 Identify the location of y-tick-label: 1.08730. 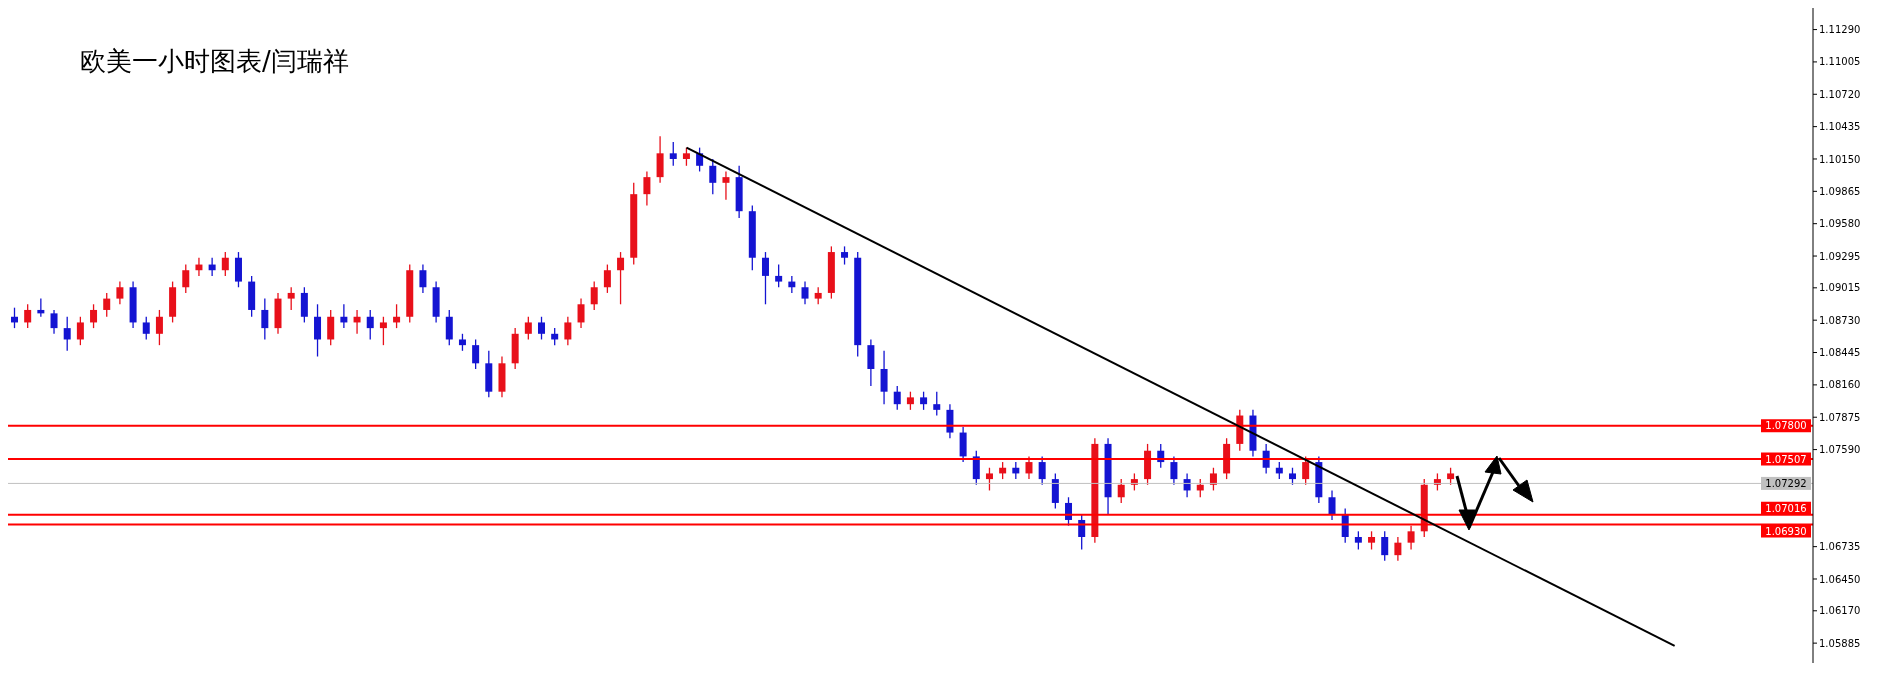
(1840, 320).